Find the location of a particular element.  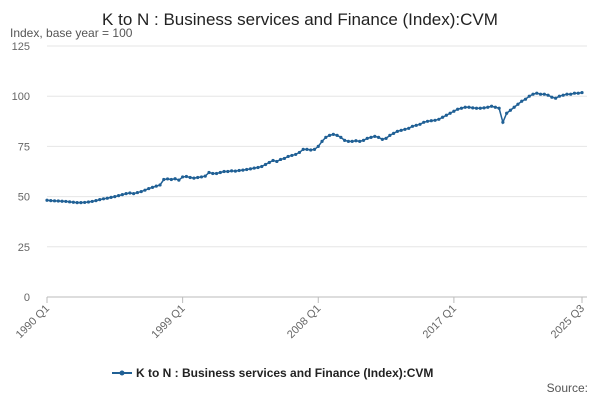

source: Source: is located at coordinates (567, 388).